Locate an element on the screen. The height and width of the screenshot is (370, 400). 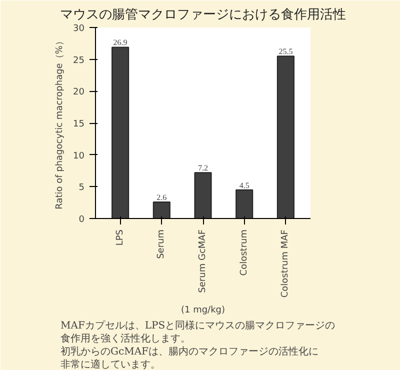
x-tick-label: Colostrum is located at coordinates (244, 253).